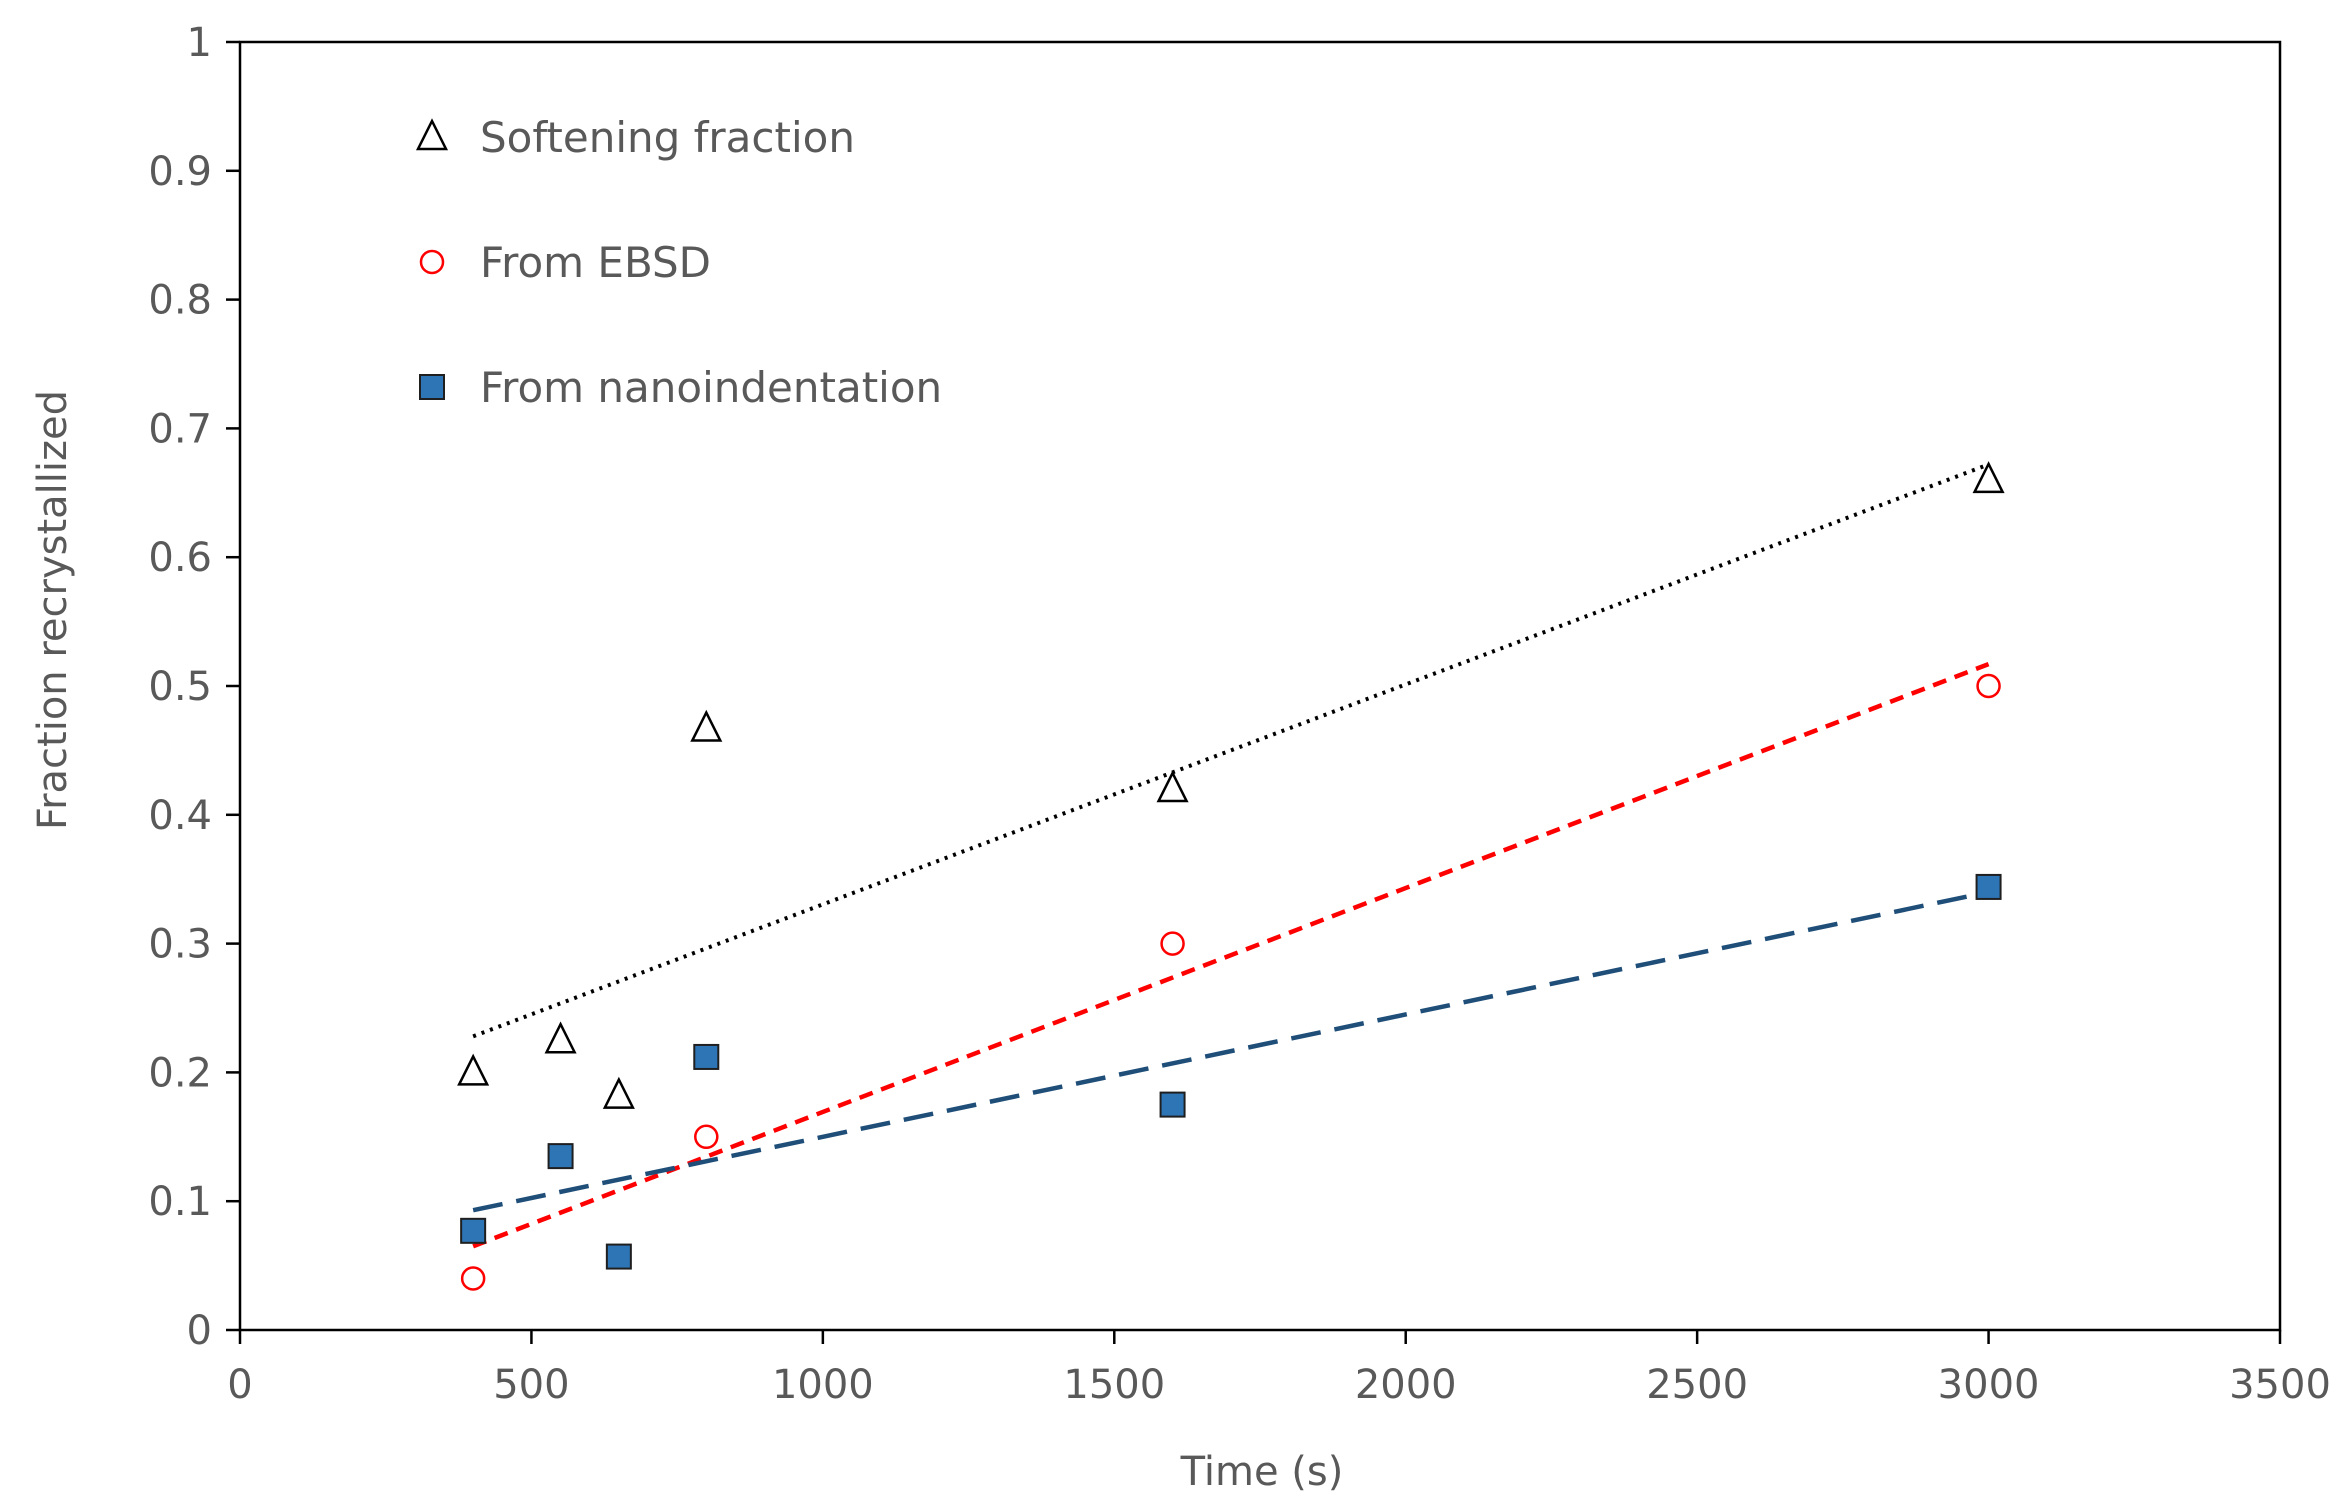  I want to click on x-tick-label: 2000, so click(1406, 1385).